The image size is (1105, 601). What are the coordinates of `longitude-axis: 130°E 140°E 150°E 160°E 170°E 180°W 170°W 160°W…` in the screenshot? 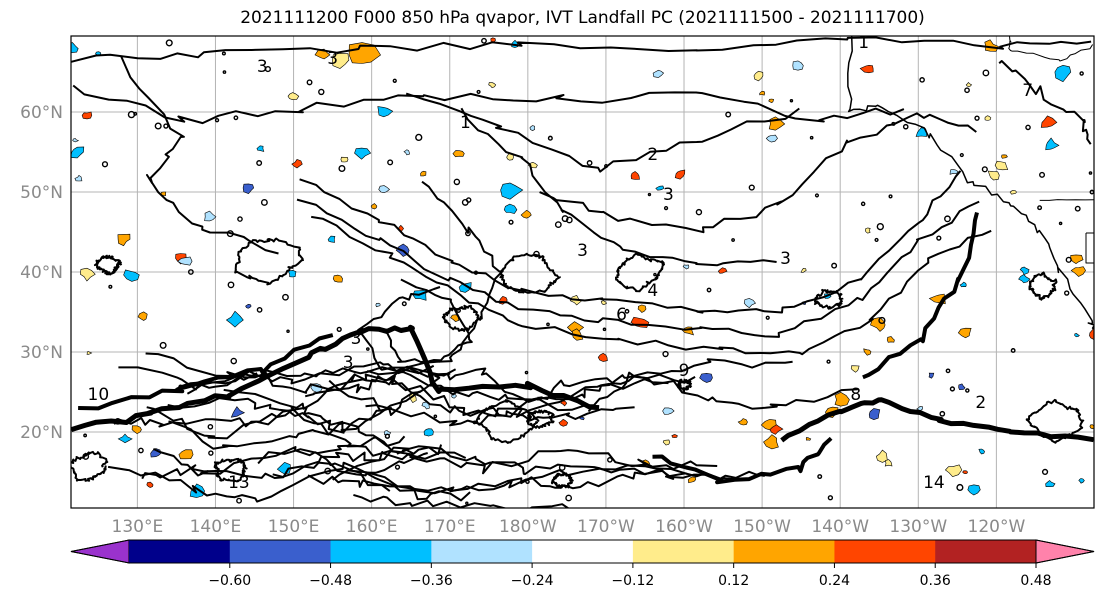 It's located at (569, 527).